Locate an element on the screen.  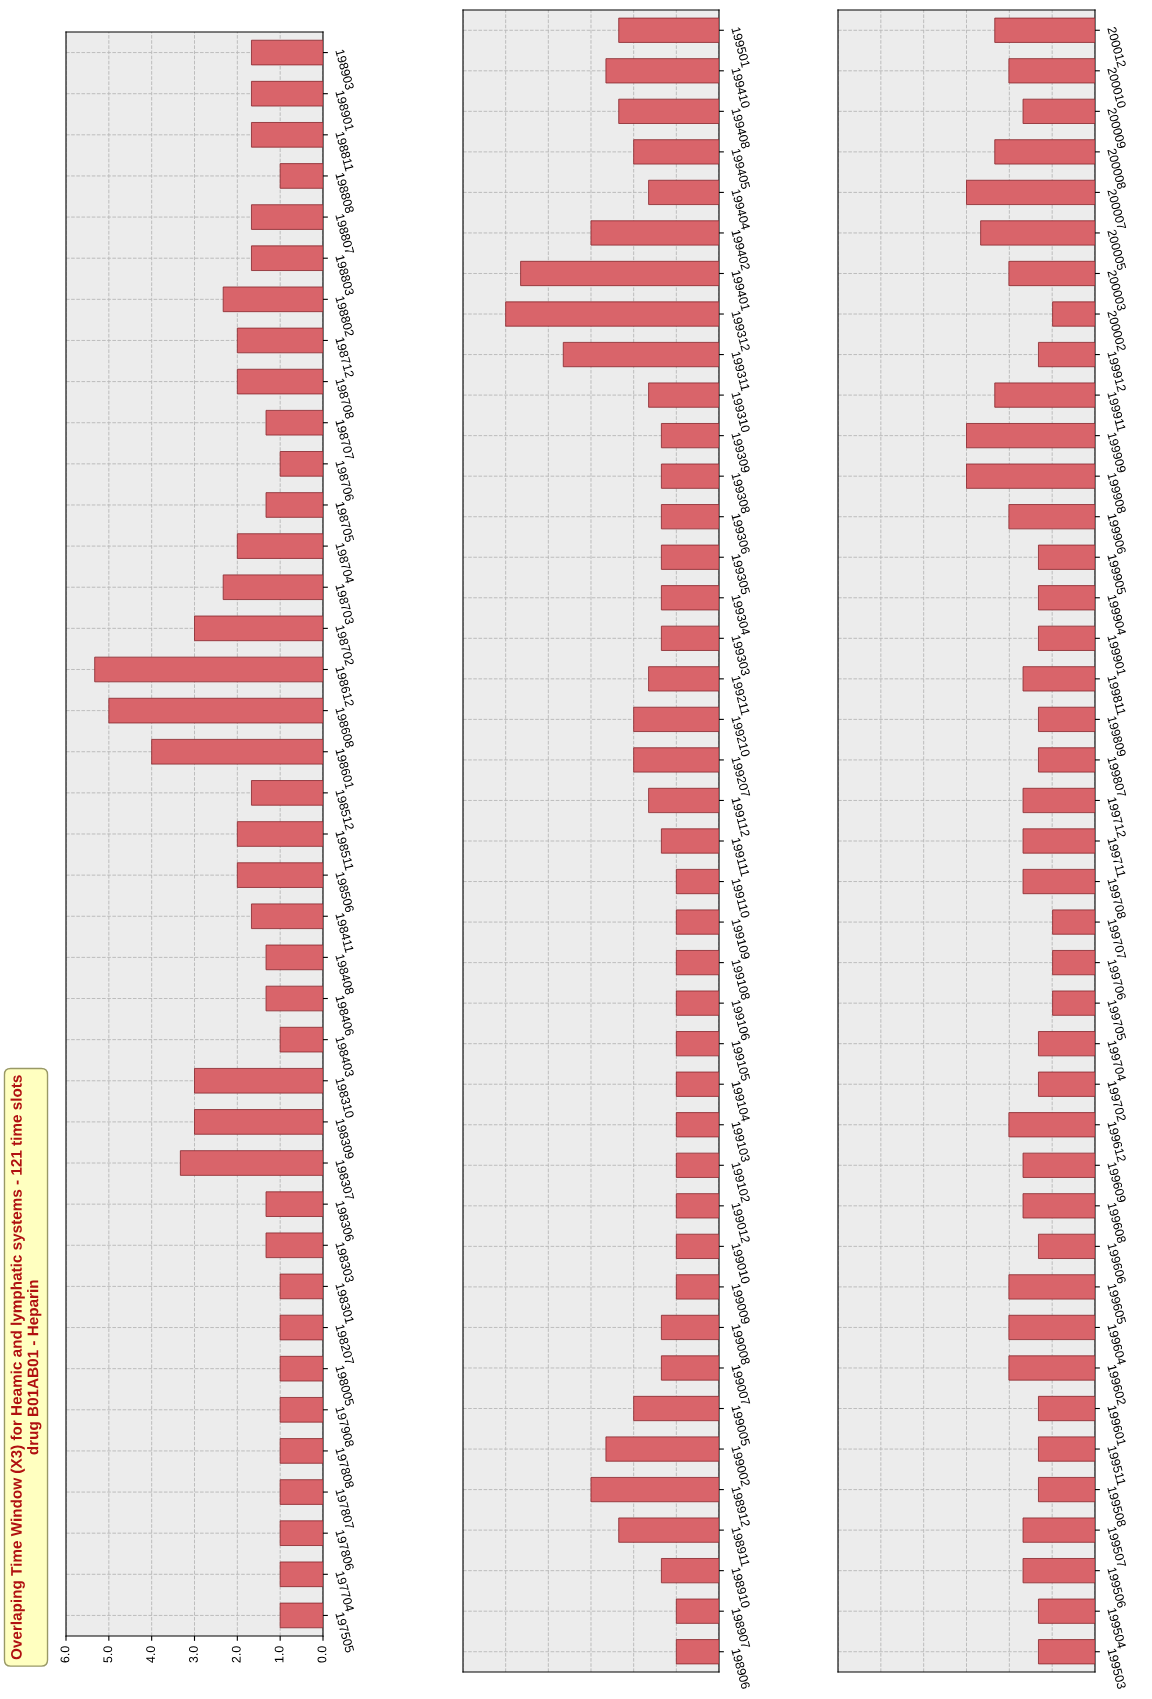
y-tick-label: 198403 is located at coordinates (345, 1057).